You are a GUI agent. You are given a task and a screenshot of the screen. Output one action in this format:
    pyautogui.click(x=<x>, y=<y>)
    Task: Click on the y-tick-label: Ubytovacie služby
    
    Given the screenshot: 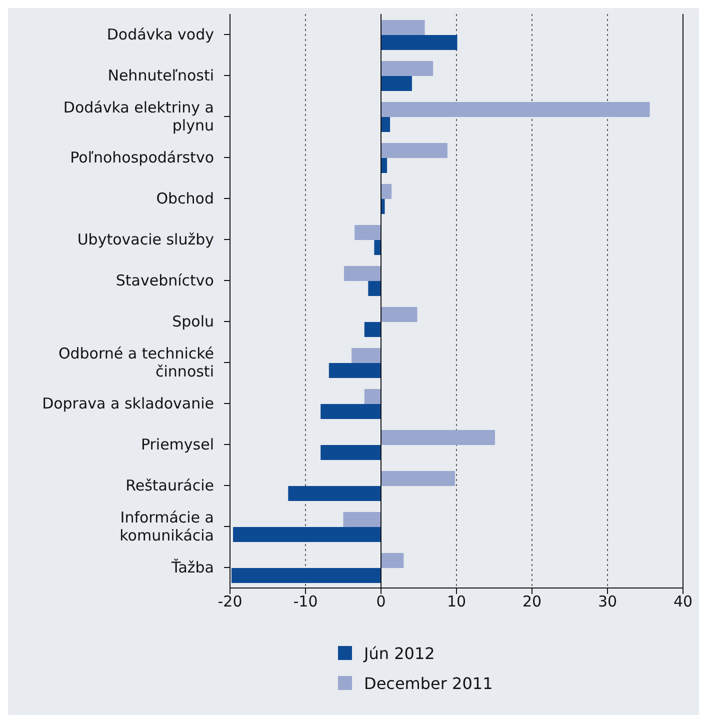 What is the action you would take?
    pyautogui.click(x=145, y=239)
    